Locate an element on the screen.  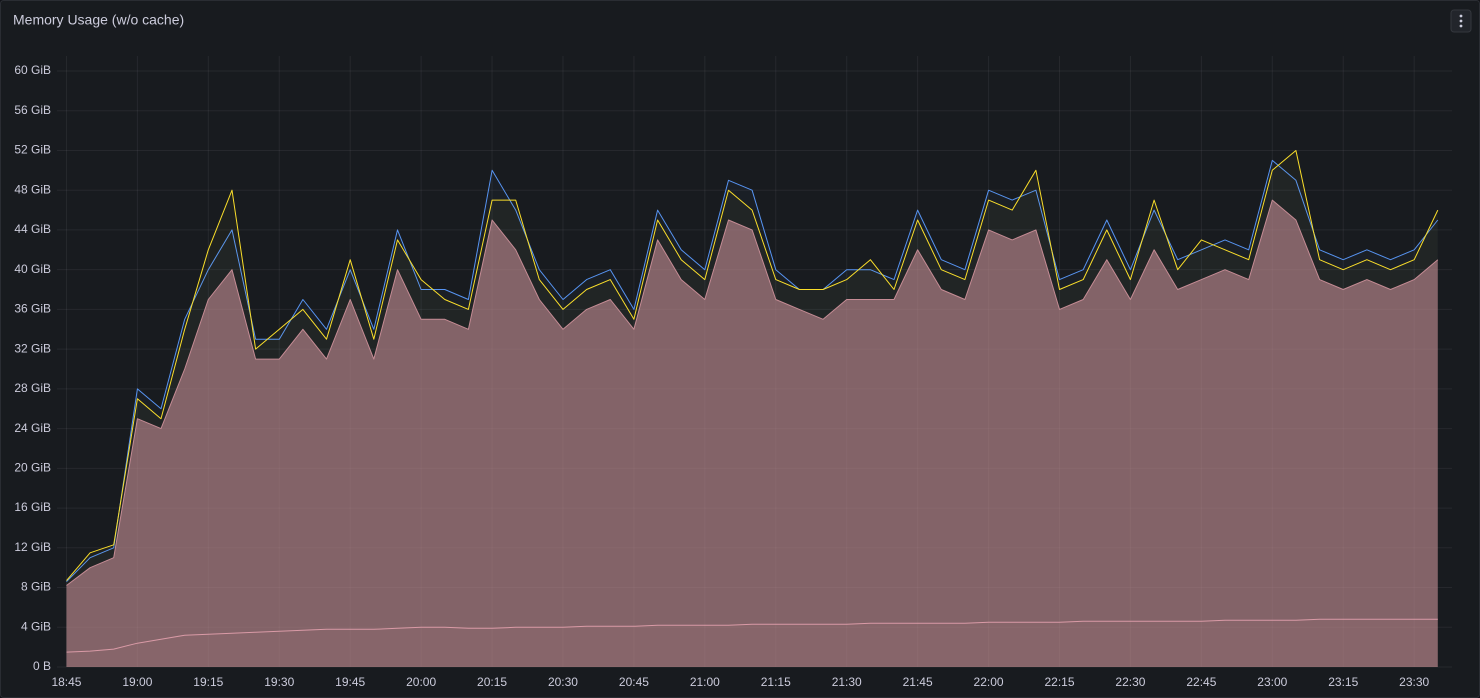
x-tick-label: 22:00 is located at coordinates (989, 682).